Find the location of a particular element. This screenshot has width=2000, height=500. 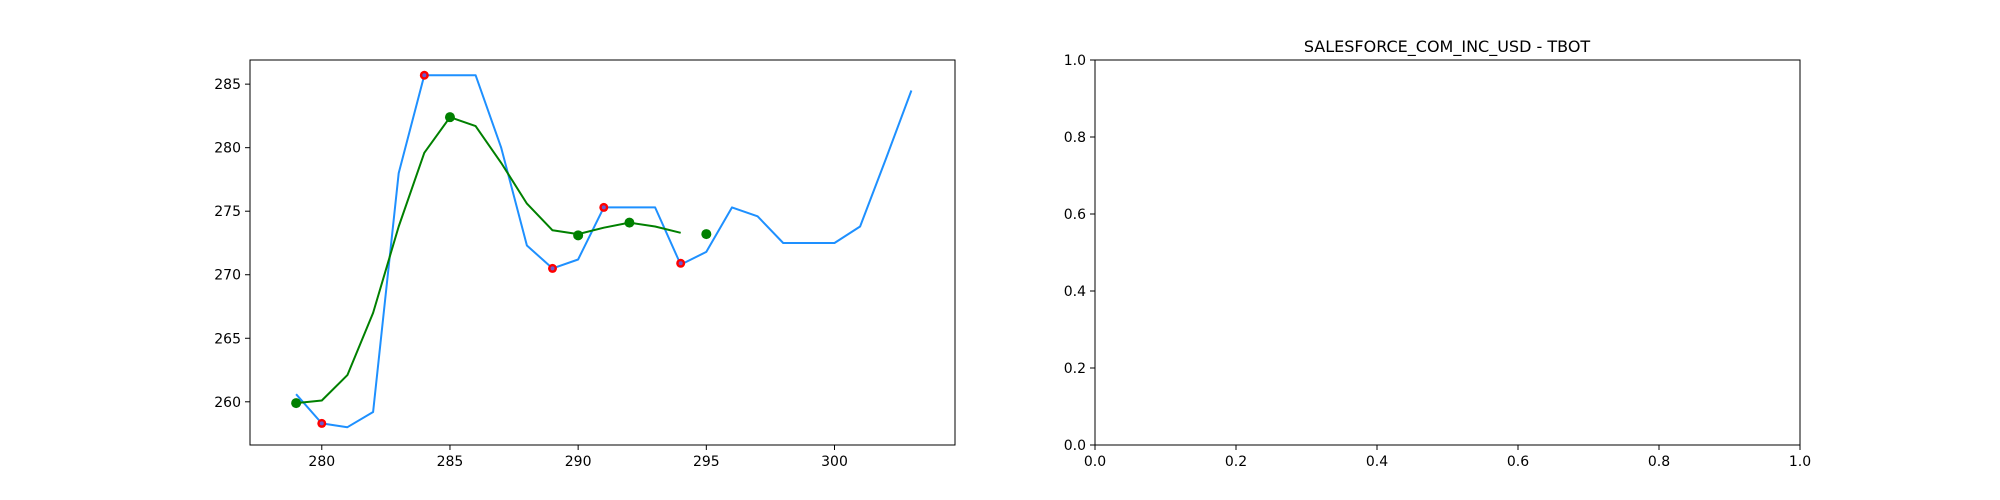

right-chart-x-tick-label: 0.4 is located at coordinates (1377, 462).